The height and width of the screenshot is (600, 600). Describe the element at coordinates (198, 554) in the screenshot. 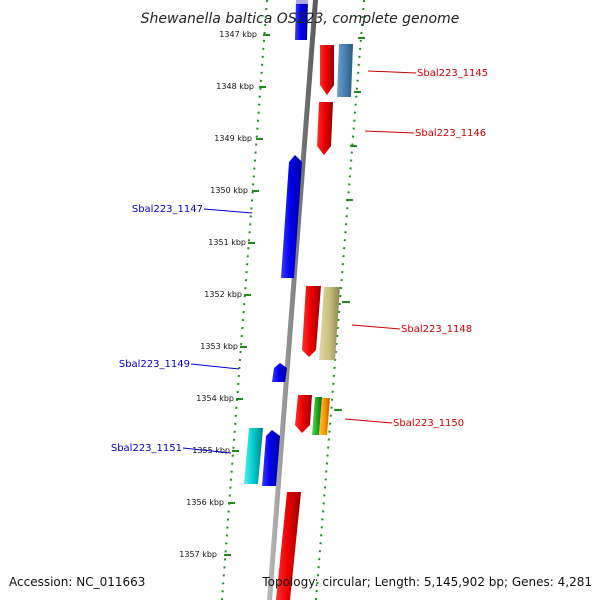

I see `tick-label: 1357 kbp` at that location.